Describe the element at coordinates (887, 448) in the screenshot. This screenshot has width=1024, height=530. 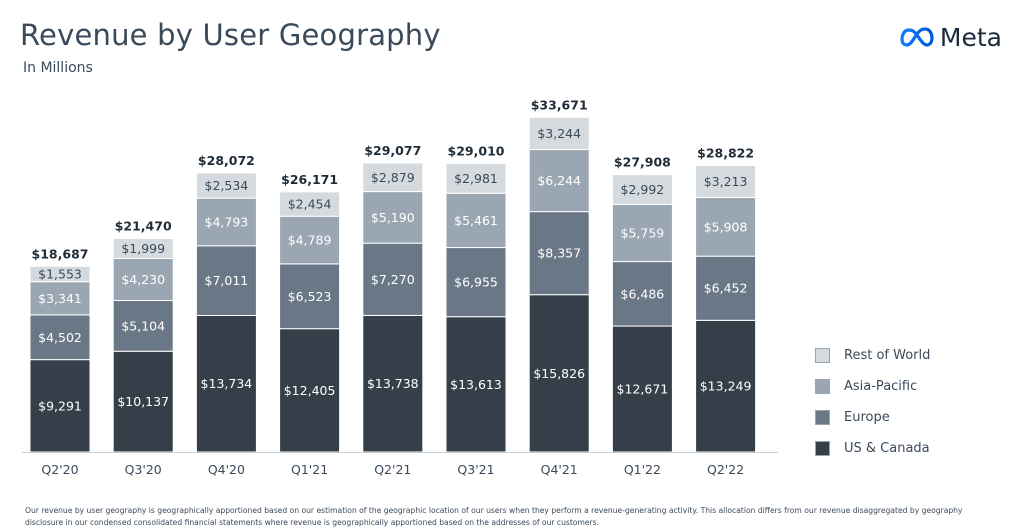
I see `legend-label-us-canada: US & Canada` at that location.